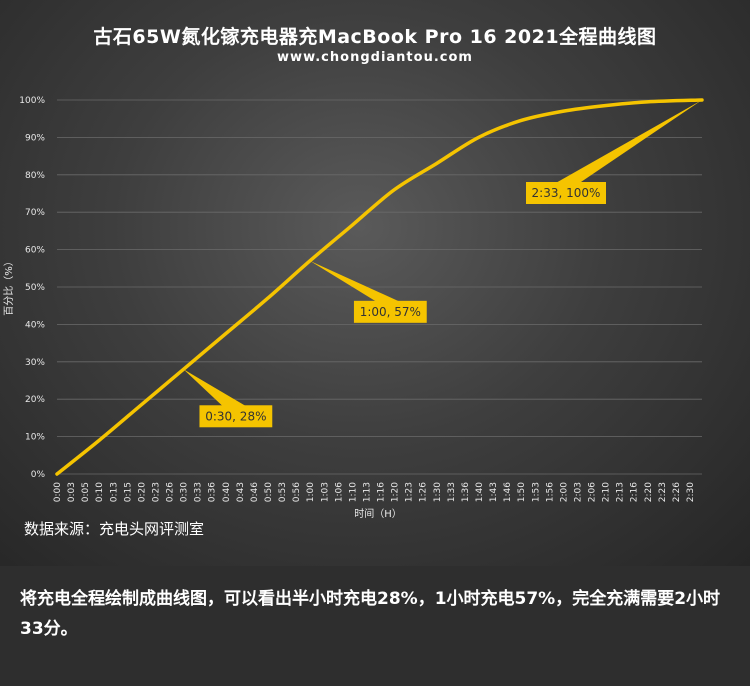  What do you see at coordinates (35, 438) in the screenshot?
I see `y-tick-label: 10%` at bounding box center [35, 438].